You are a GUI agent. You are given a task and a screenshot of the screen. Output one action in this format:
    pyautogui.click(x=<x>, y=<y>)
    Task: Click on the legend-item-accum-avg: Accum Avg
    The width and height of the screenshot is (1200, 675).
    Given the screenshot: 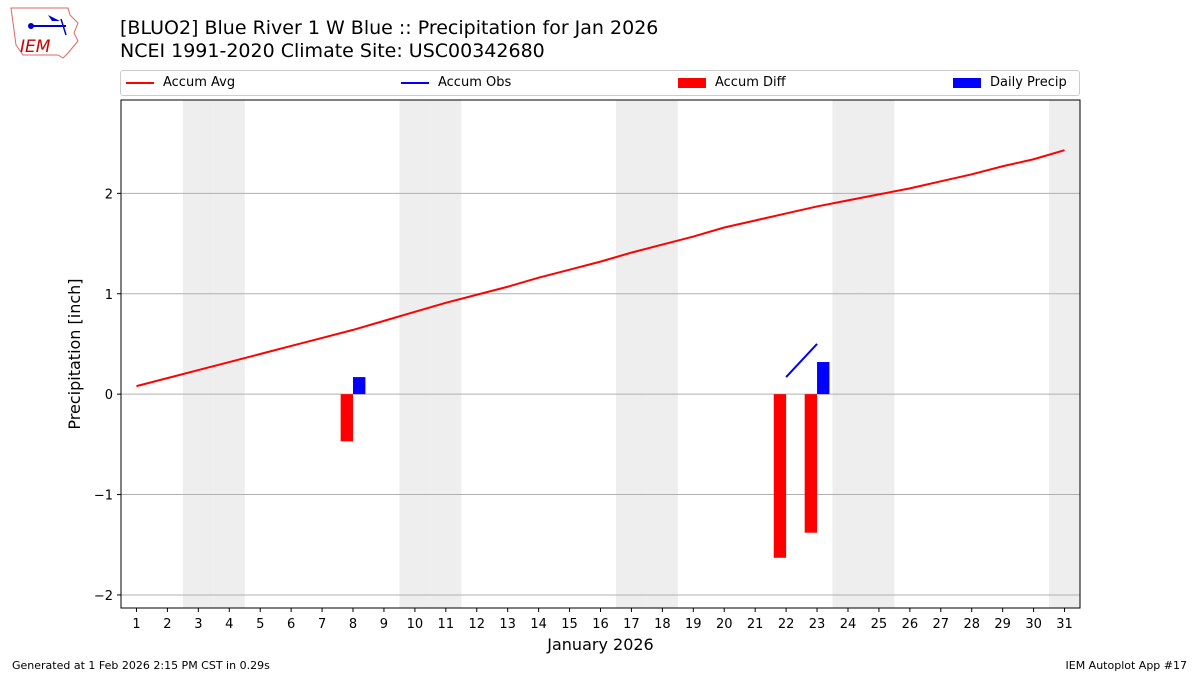 What is the action you would take?
    pyautogui.click(x=180, y=82)
    